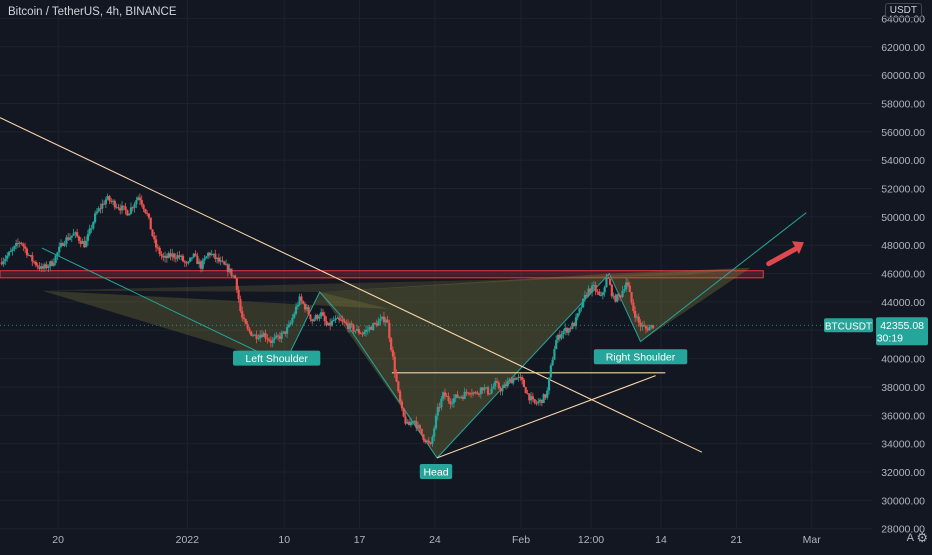 The image size is (932, 555). Describe the element at coordinates (680, 304) in the screenshot. I see `right-shoulder-zone` at that location.